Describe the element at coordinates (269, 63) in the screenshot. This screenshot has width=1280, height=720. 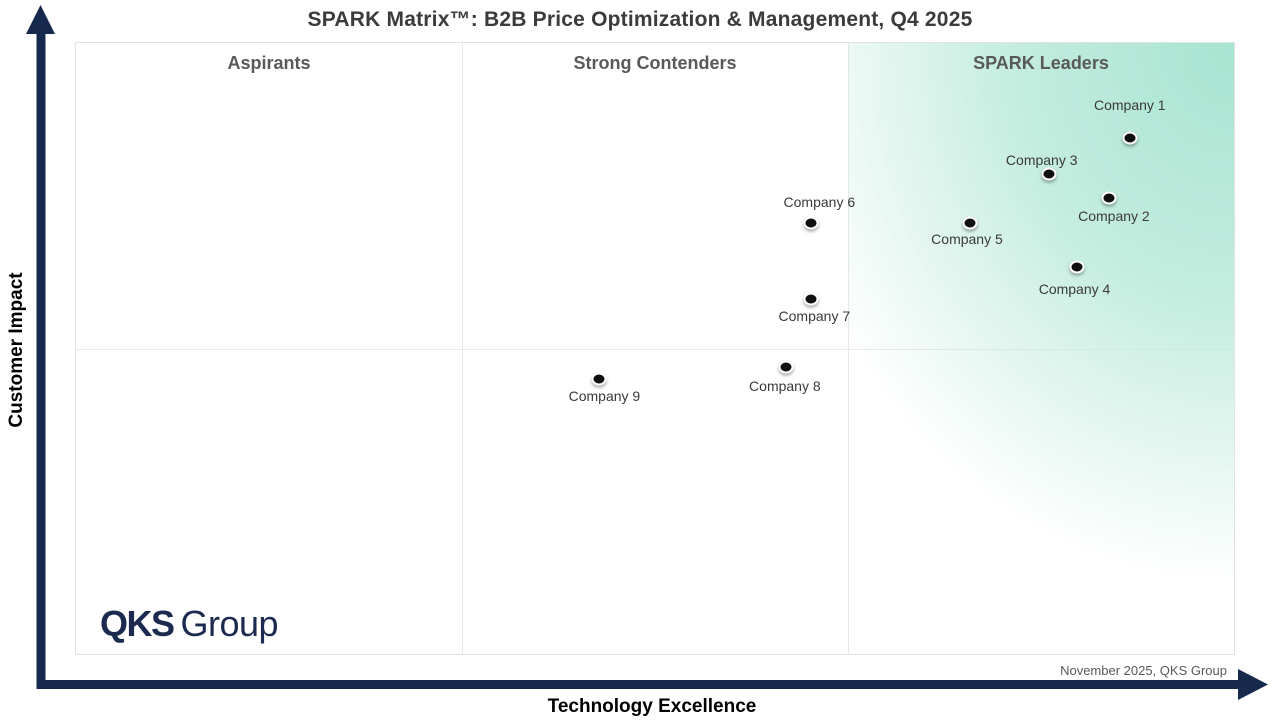
I see `quadrant-label-aspirants: Aspirants` at that location.